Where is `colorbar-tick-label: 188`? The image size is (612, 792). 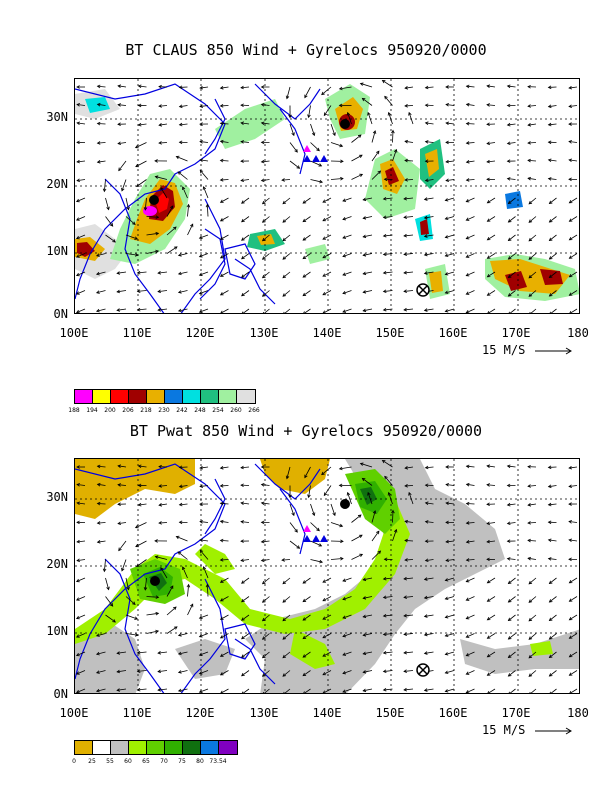 colorbar-tick-label: 188 is located at coordinates (74, 410).